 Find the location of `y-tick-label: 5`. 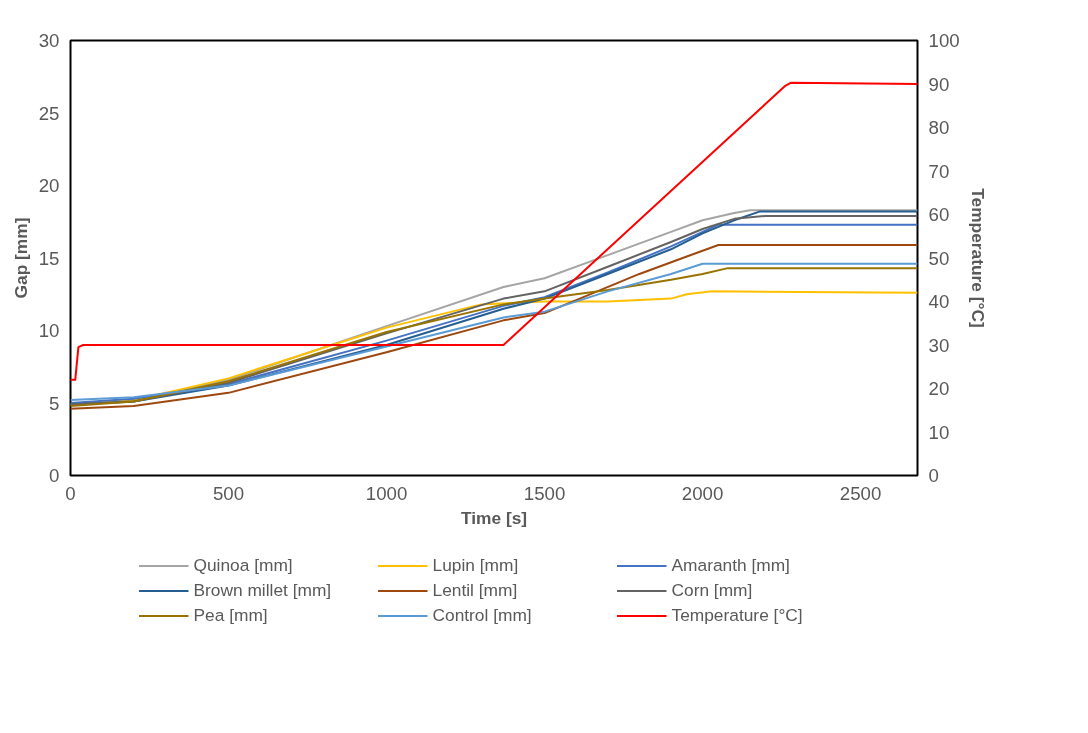

y-tick-label: 5 is located at coordinates (54, 403).